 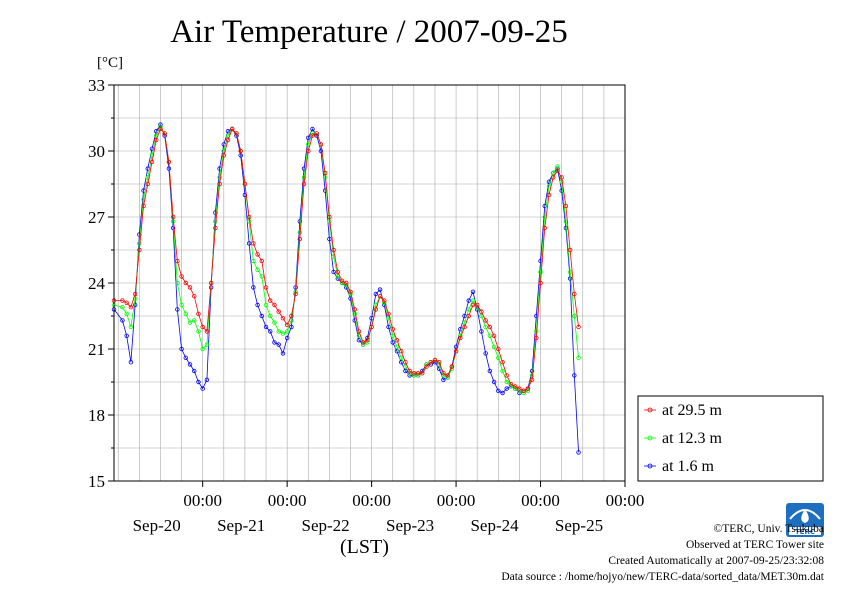 What do you see at coordinates (157, 525) in the screenshot?
I see `x-tick-date-label: Sep-20` at bounding box center [157, 525].